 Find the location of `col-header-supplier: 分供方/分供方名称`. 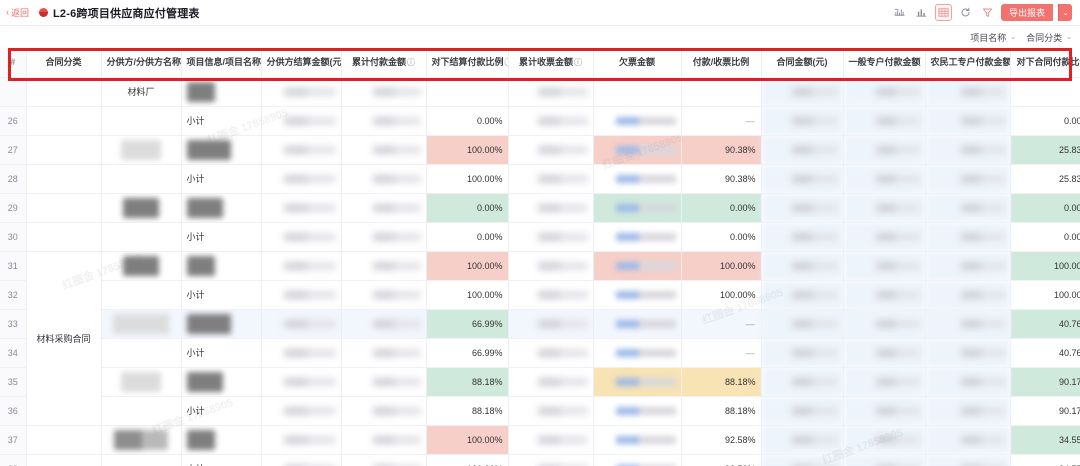

col-header-supplier: 分供方/分供方名称 is located at coordinates (141, 63).